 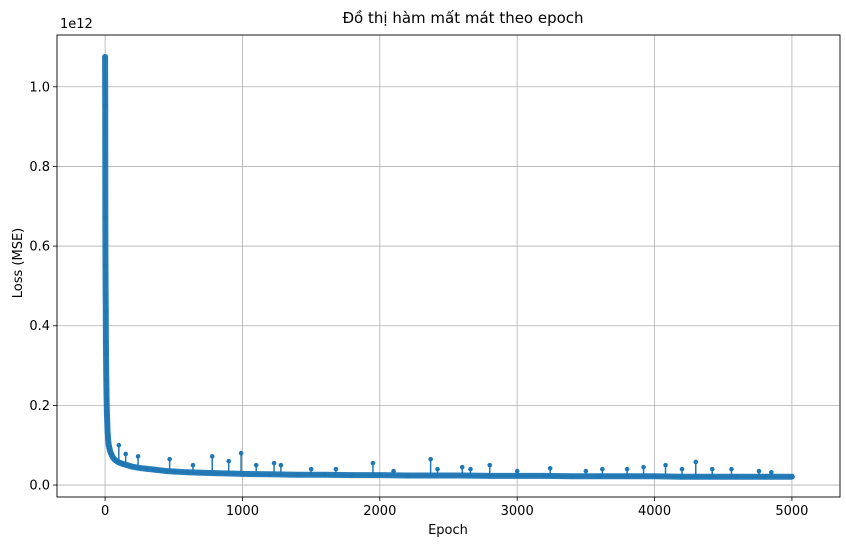 I want to click on x-tick-label: 0, so click(x=105, y=511).